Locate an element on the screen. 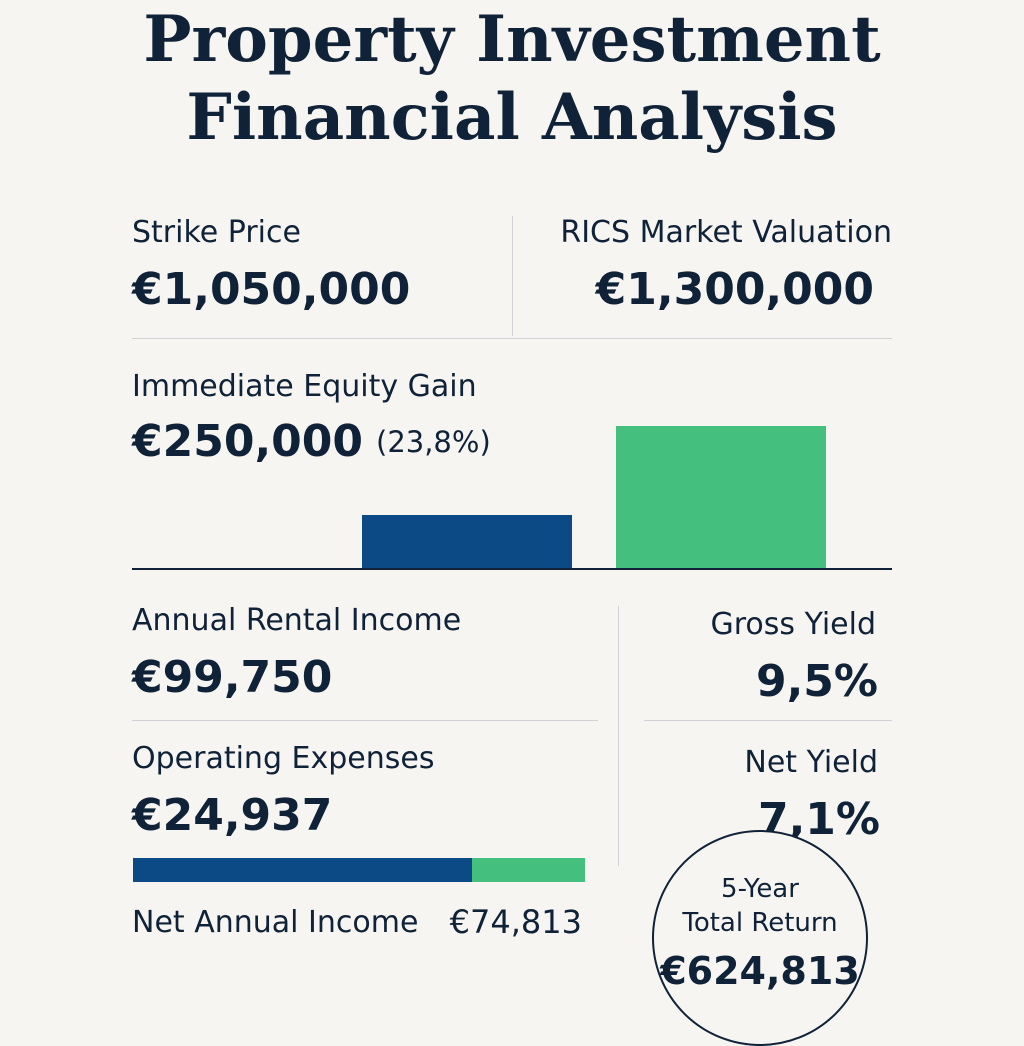 This screenshot has height=1046, width=1024. net-income-segment is located at coordinates (302, 870).